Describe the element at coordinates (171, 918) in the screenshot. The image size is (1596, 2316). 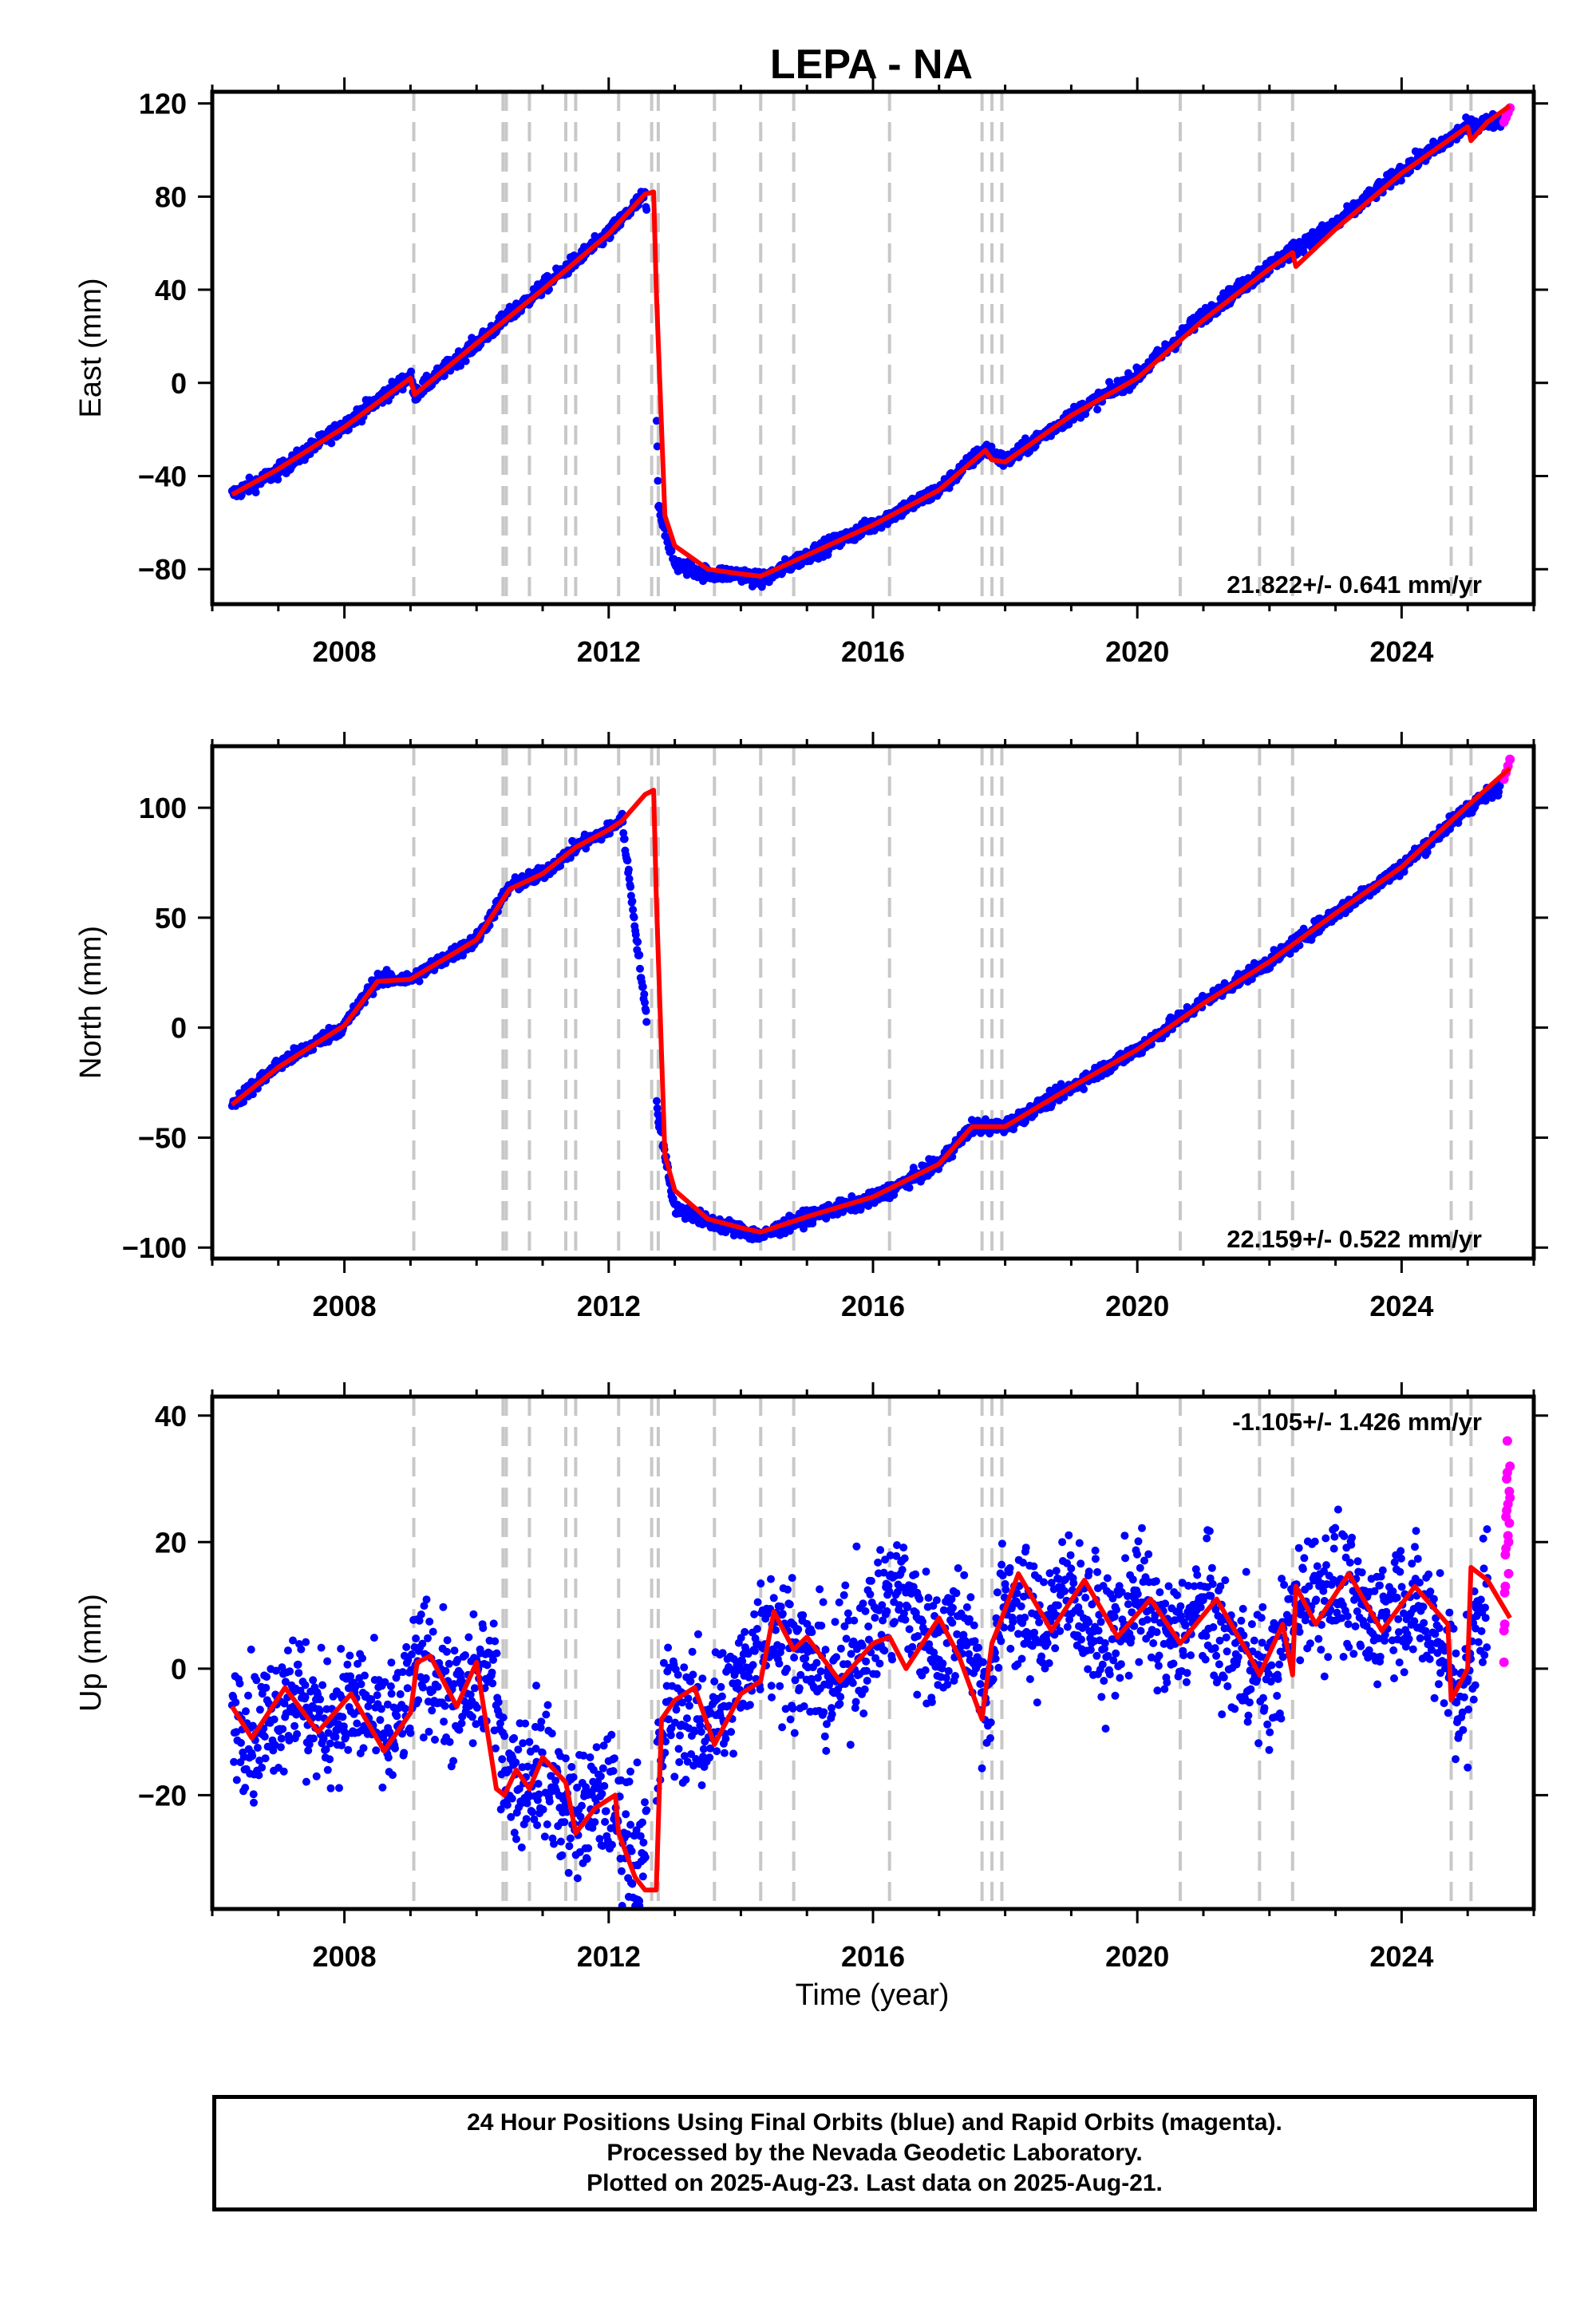
I see `y-tick-label: 50` at that location.